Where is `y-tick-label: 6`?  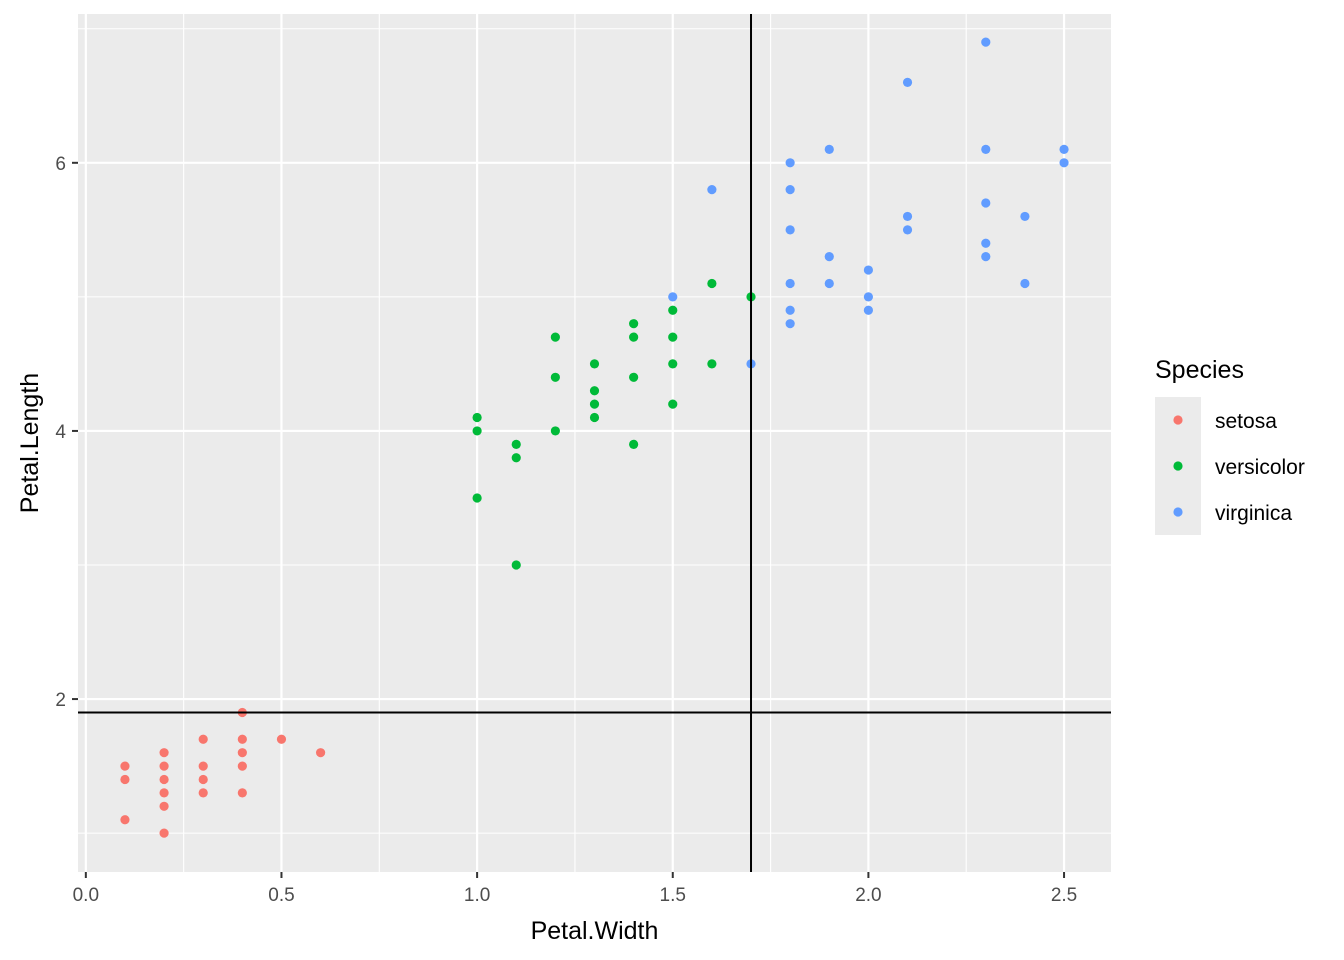 y-tick-label: 6 is located at coordinates (60, 164).